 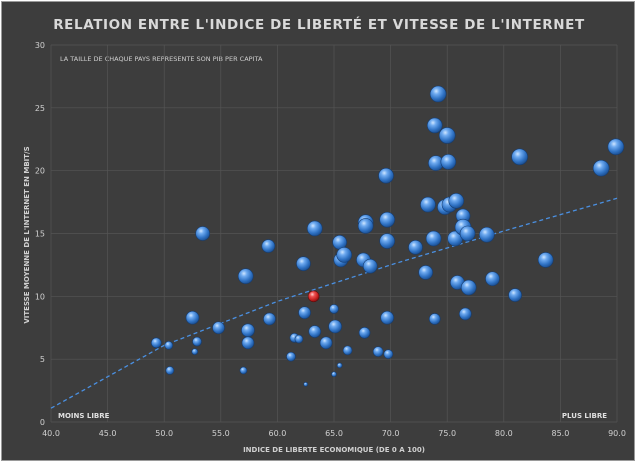 I want to click on y-axis-title: VITESSE MOYENNE DE L'INTERNET EN MBIT/S, so click(x=27, y=234).